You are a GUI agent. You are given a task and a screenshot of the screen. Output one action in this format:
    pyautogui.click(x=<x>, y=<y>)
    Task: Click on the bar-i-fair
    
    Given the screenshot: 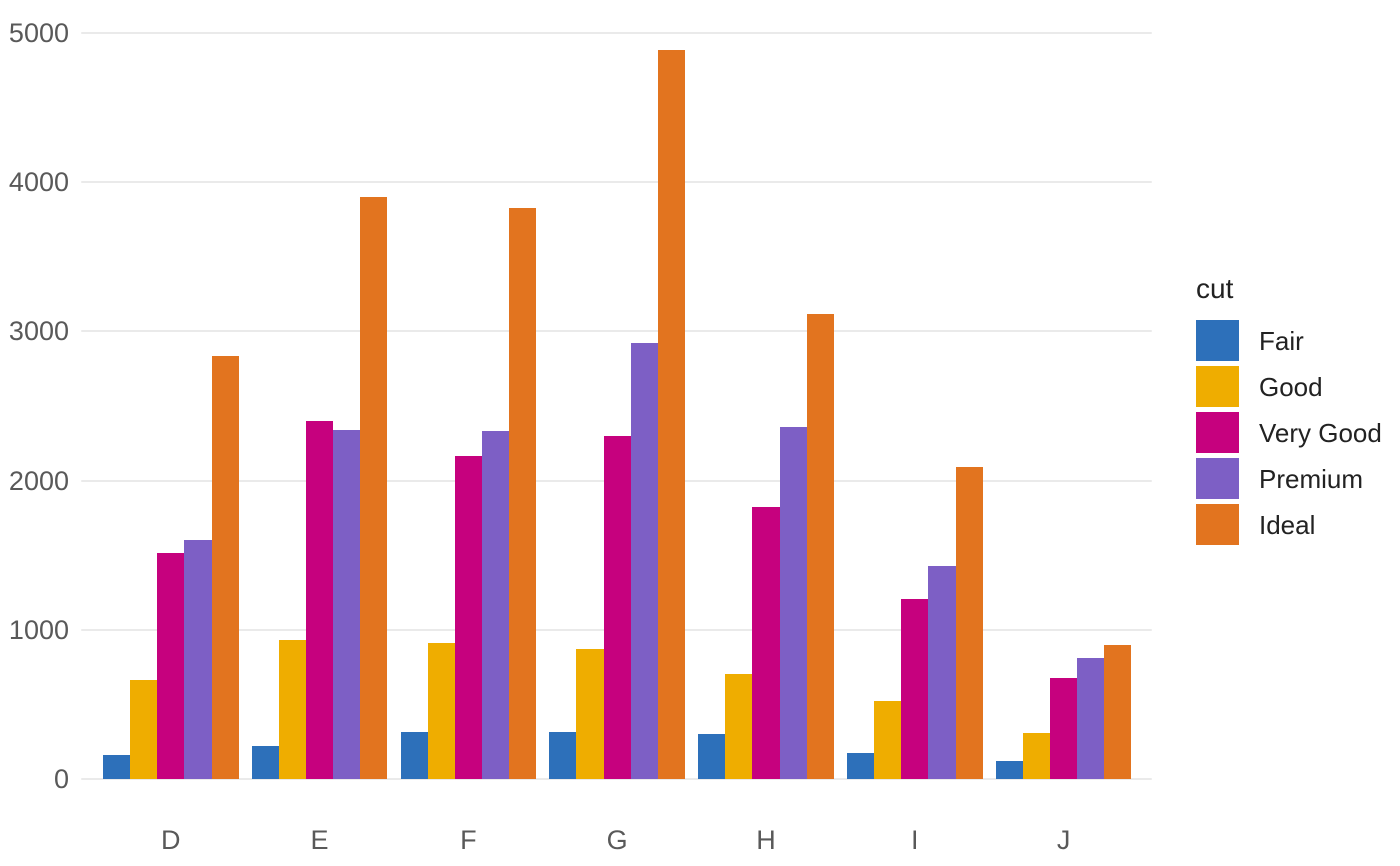 What is the action you would take?
    pyautogui.click(x=860, y=765)
    